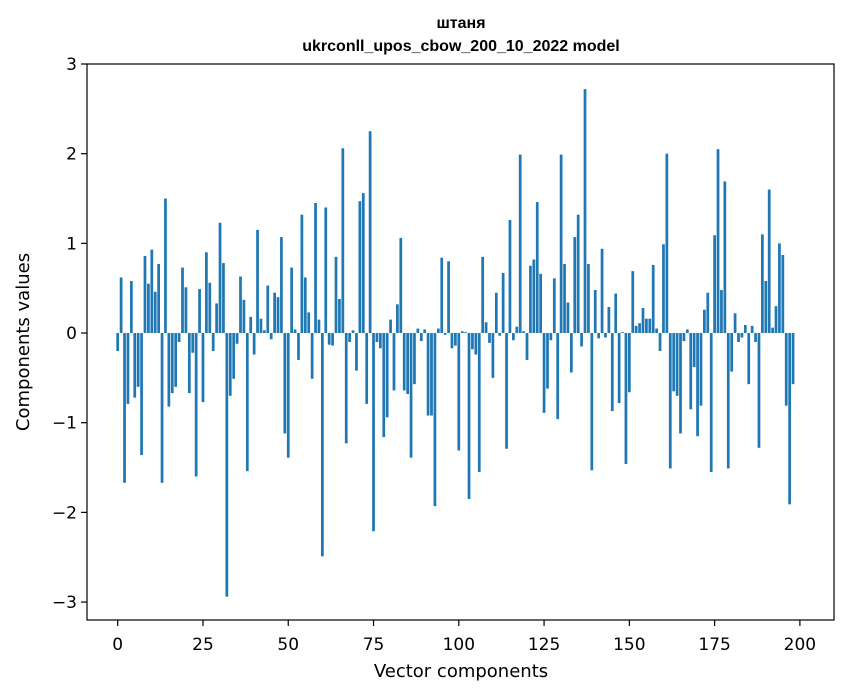 The width and height of the screenshot is (847, 700). What do you see at coordinates (71, 155) in the screenshot?
I see `y-tick-label: 2` at bounding box center [71, 155].